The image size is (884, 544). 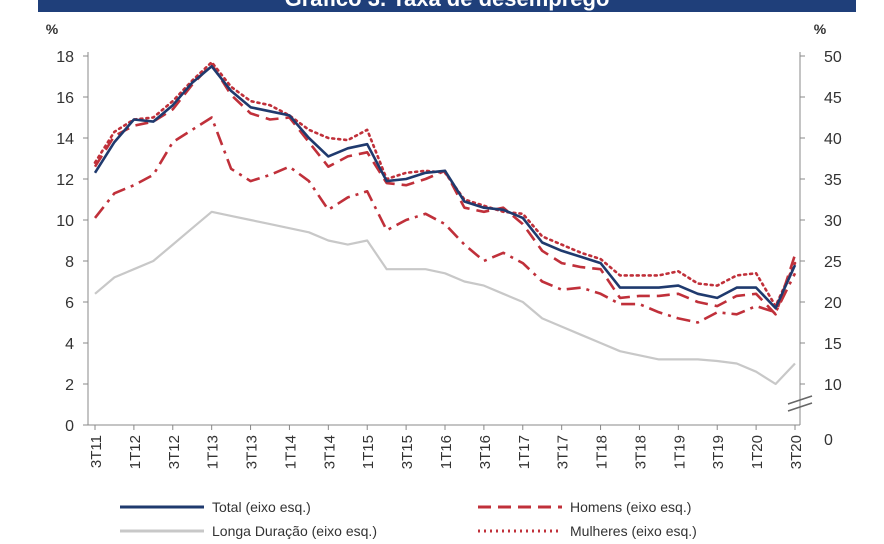 I want to click on right-tick-label: 40, so click(x=833, y=139).